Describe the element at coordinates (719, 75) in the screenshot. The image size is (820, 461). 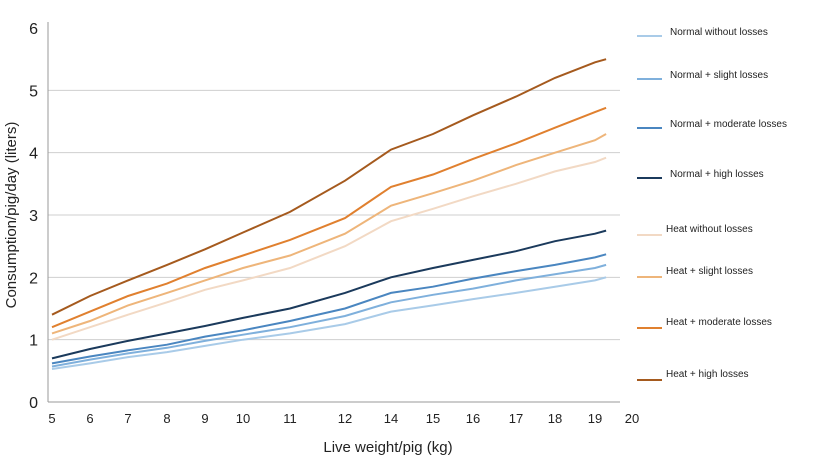
I see `legend-label: Normal + slight losses` at that location.